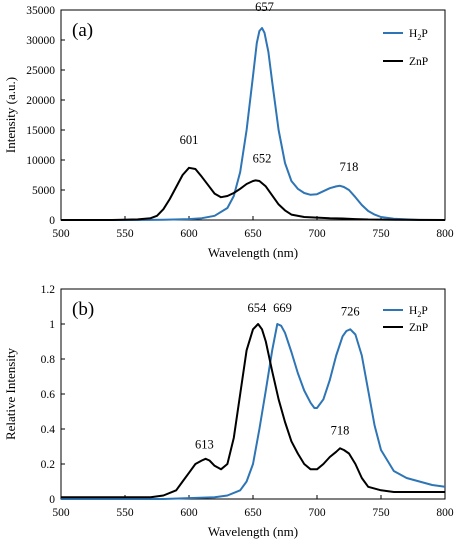 The width and height of the screenshot is (464, 550). Describe the element at coordinates (253, 193) in the screenshot. I see `series-line-znp` at that location.